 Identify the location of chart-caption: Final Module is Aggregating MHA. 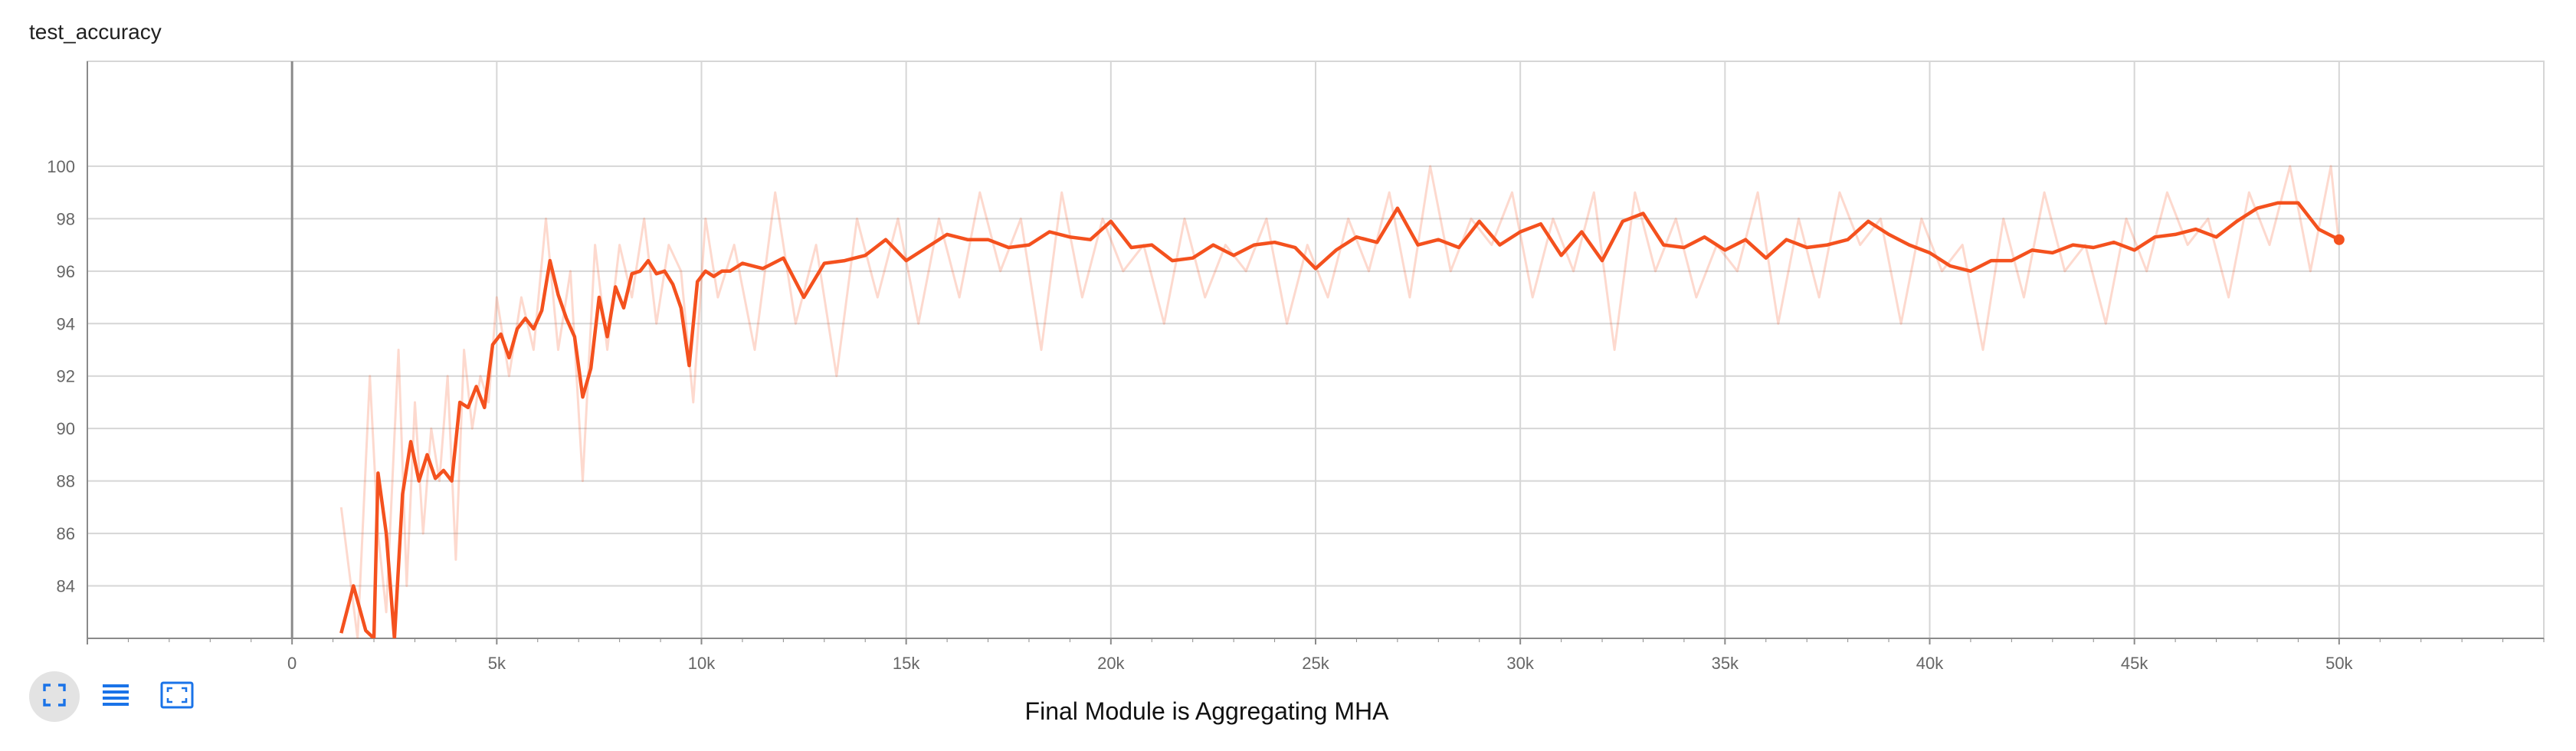
(1207, 711).